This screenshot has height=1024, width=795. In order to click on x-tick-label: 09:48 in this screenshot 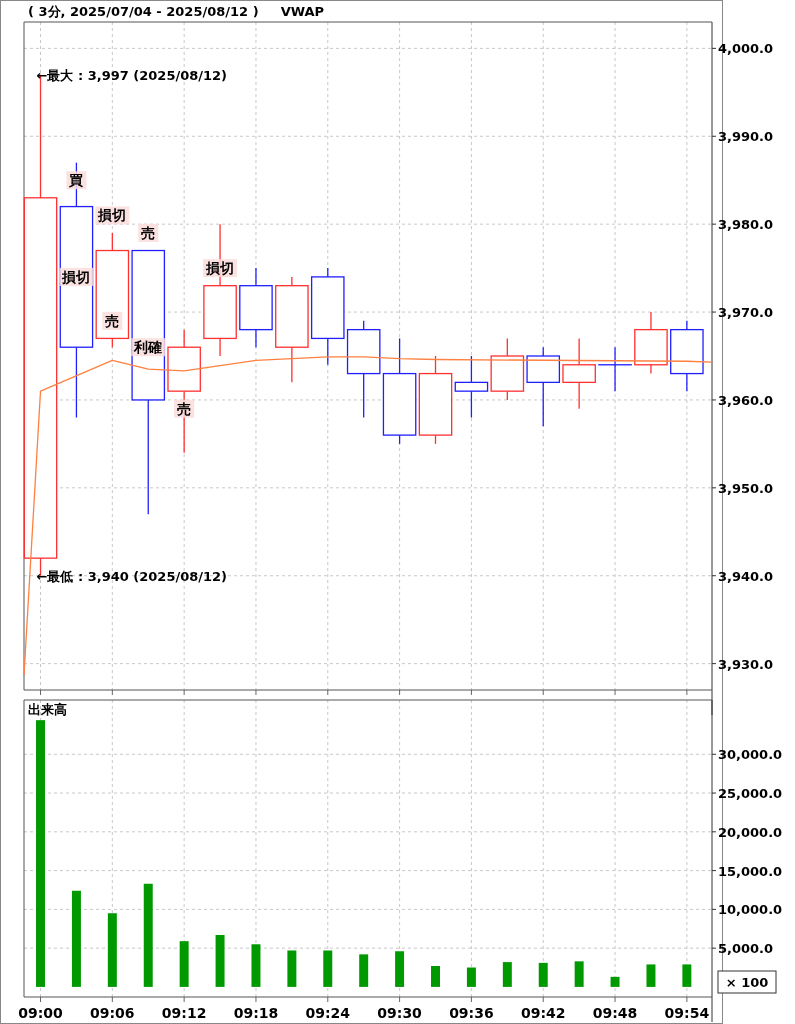, I will do `click(615, 1013)`.